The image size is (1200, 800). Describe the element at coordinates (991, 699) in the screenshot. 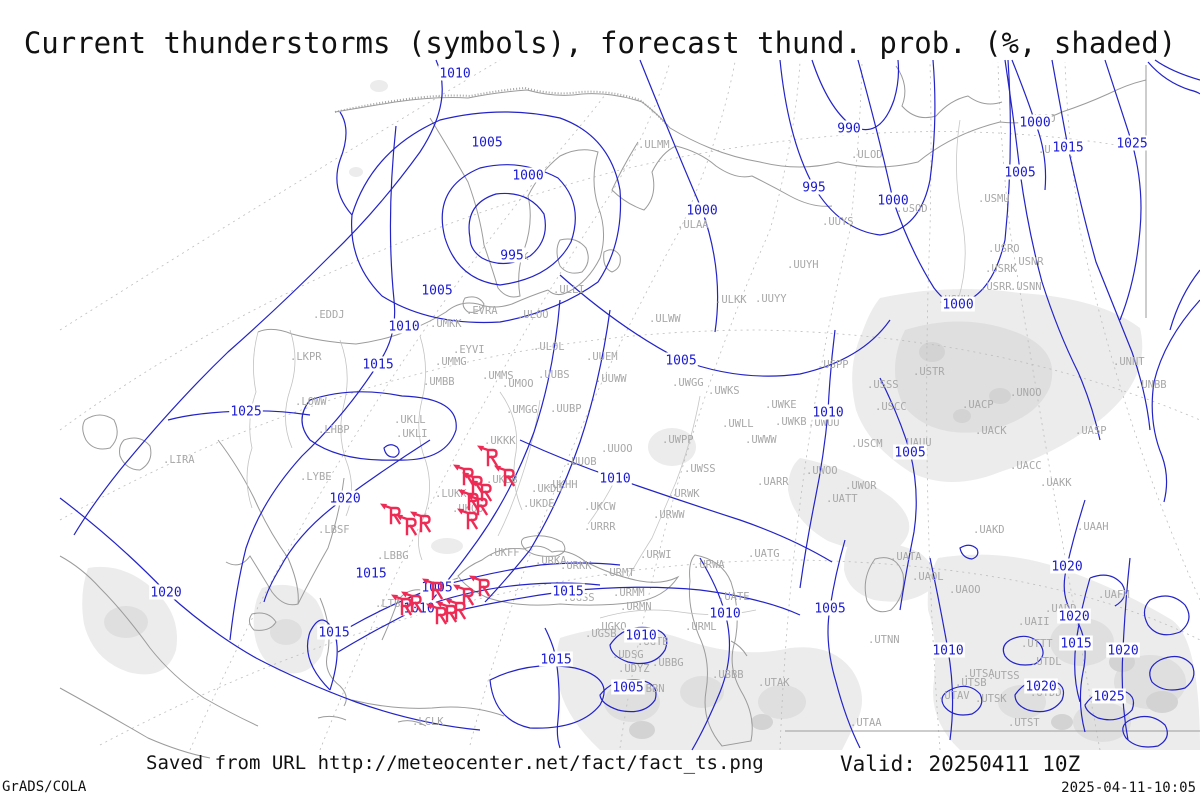

I see `svg-text: .UTSK` at that location.